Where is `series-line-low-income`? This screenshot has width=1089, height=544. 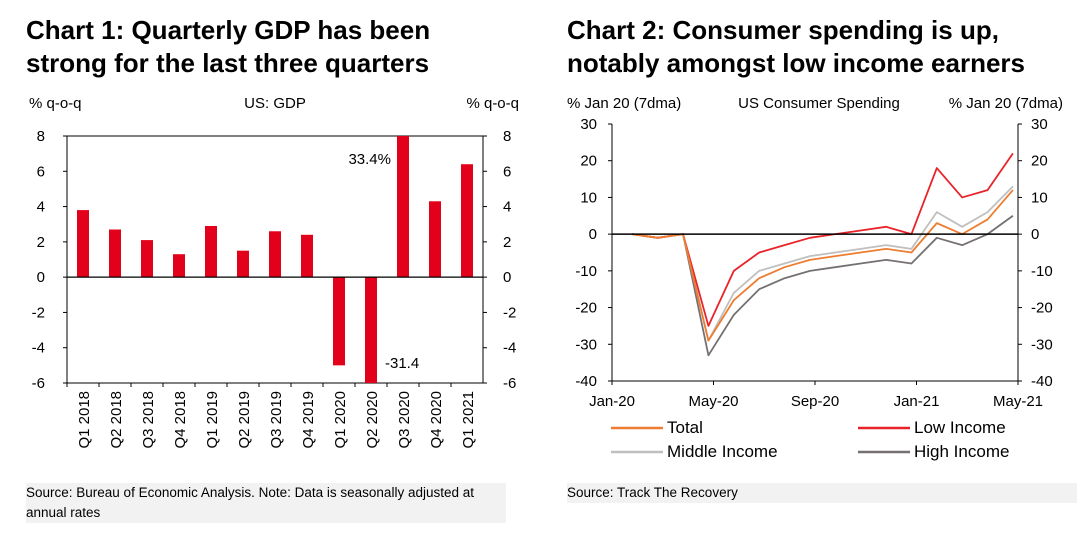
series-line-low-income is located at coordinates (823, 239).